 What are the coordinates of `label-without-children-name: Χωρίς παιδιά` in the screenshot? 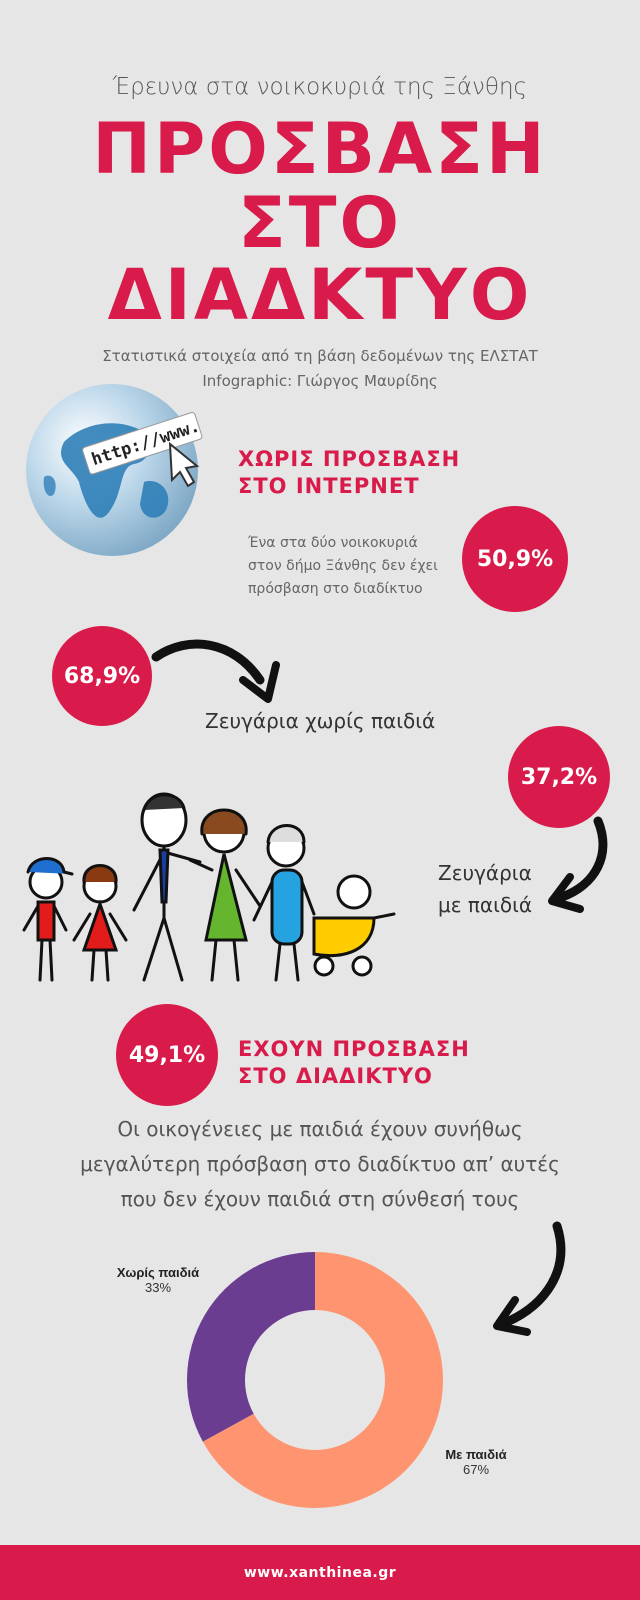 It's located at (158, 1272).